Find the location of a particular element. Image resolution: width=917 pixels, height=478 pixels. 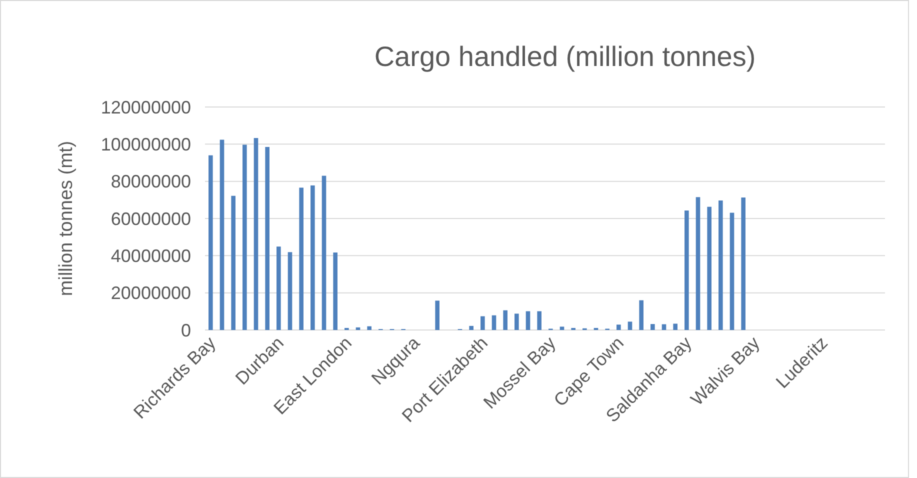

y-tick-label: 120000000 is located at coordinates (145, 107).